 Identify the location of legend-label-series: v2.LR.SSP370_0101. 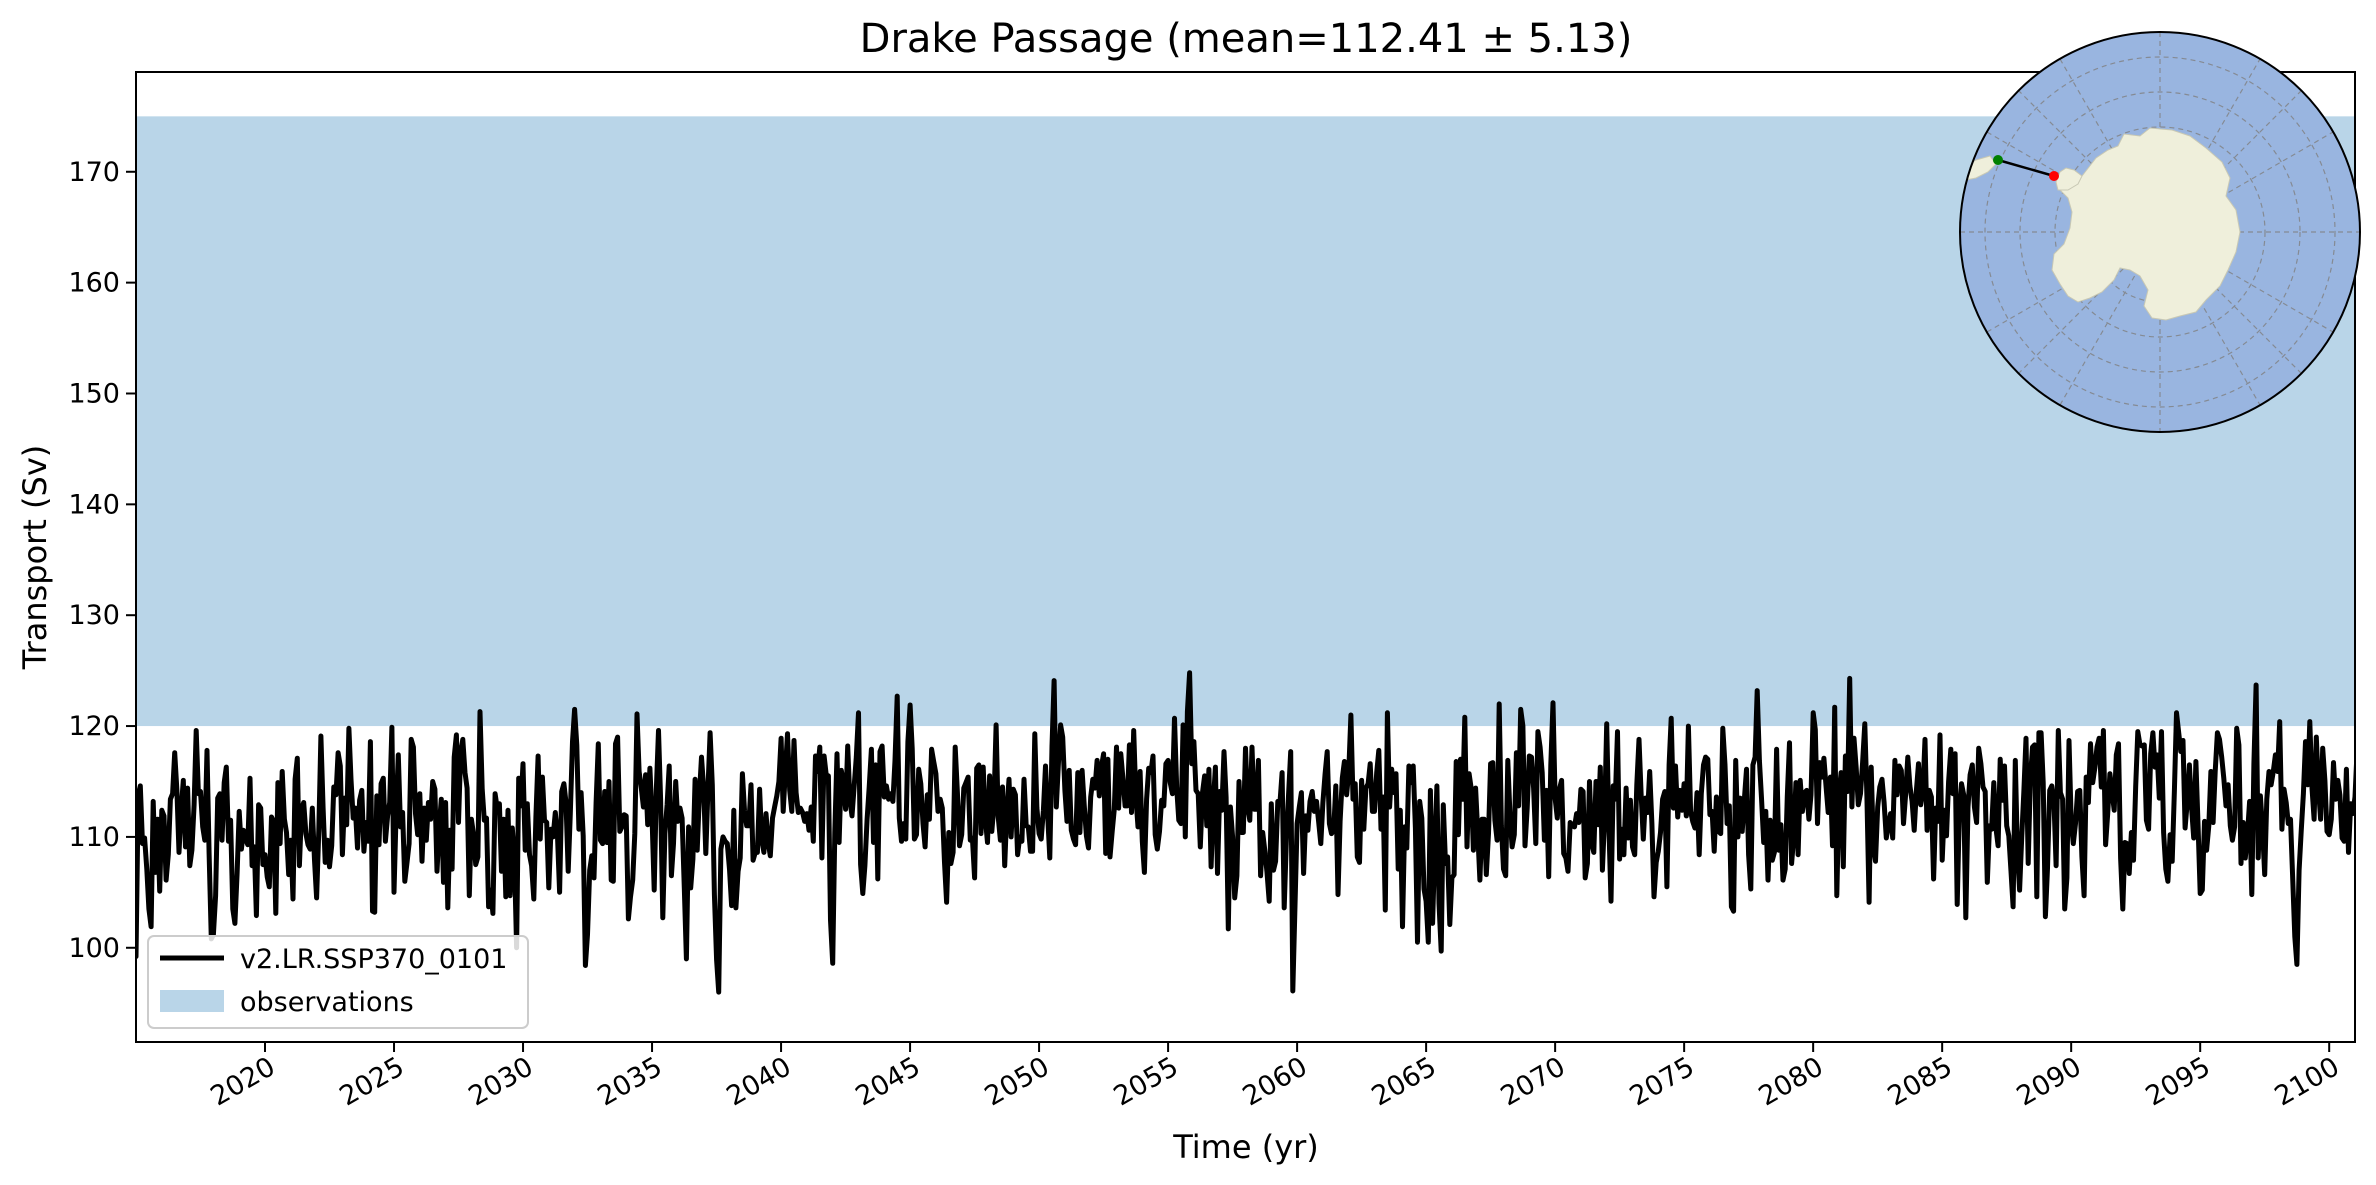
(373, 959).